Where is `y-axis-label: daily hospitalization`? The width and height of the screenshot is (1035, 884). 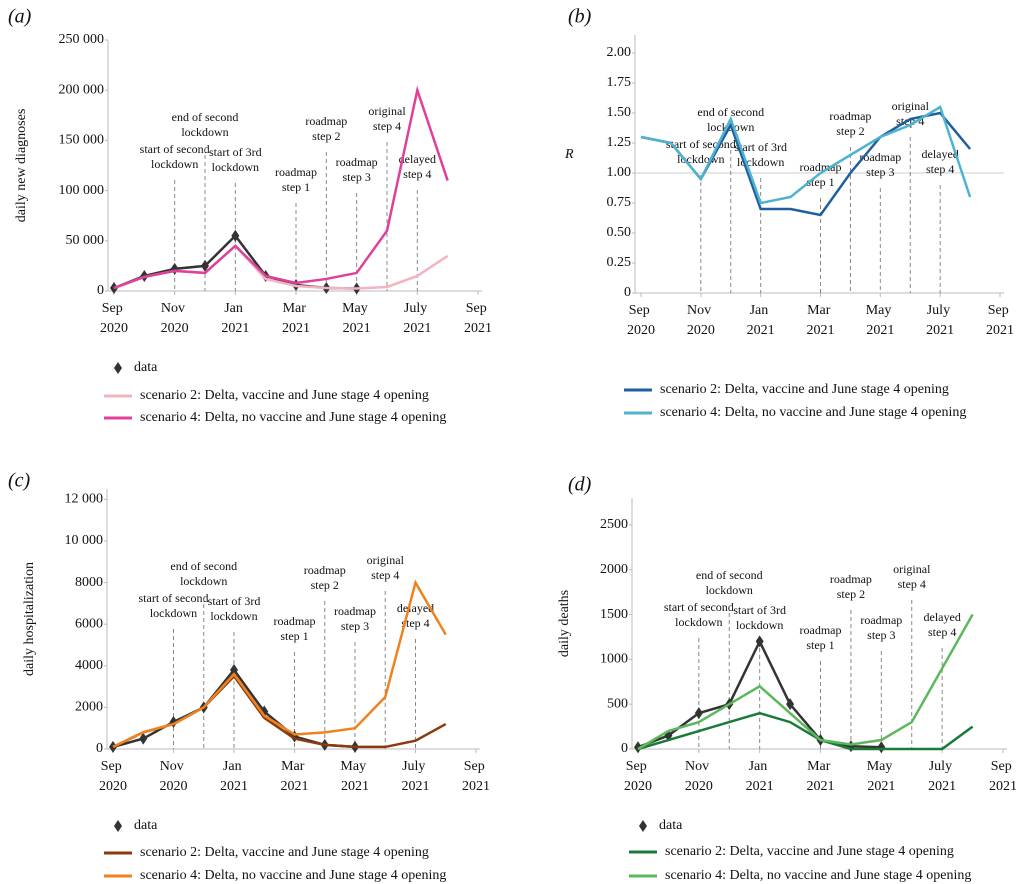
y-axis-label: daily hospitalization is located at coordinates (29, 619).